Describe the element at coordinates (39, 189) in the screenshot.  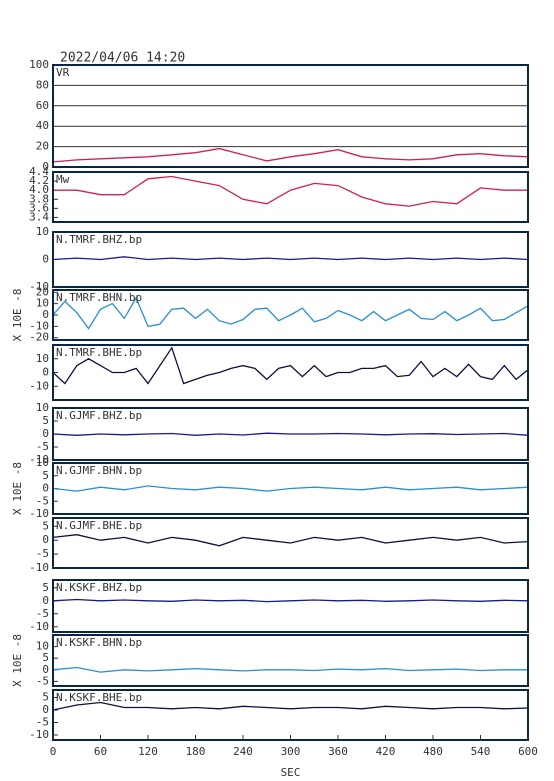
I see `y-tick-label: 4.0` at that location.